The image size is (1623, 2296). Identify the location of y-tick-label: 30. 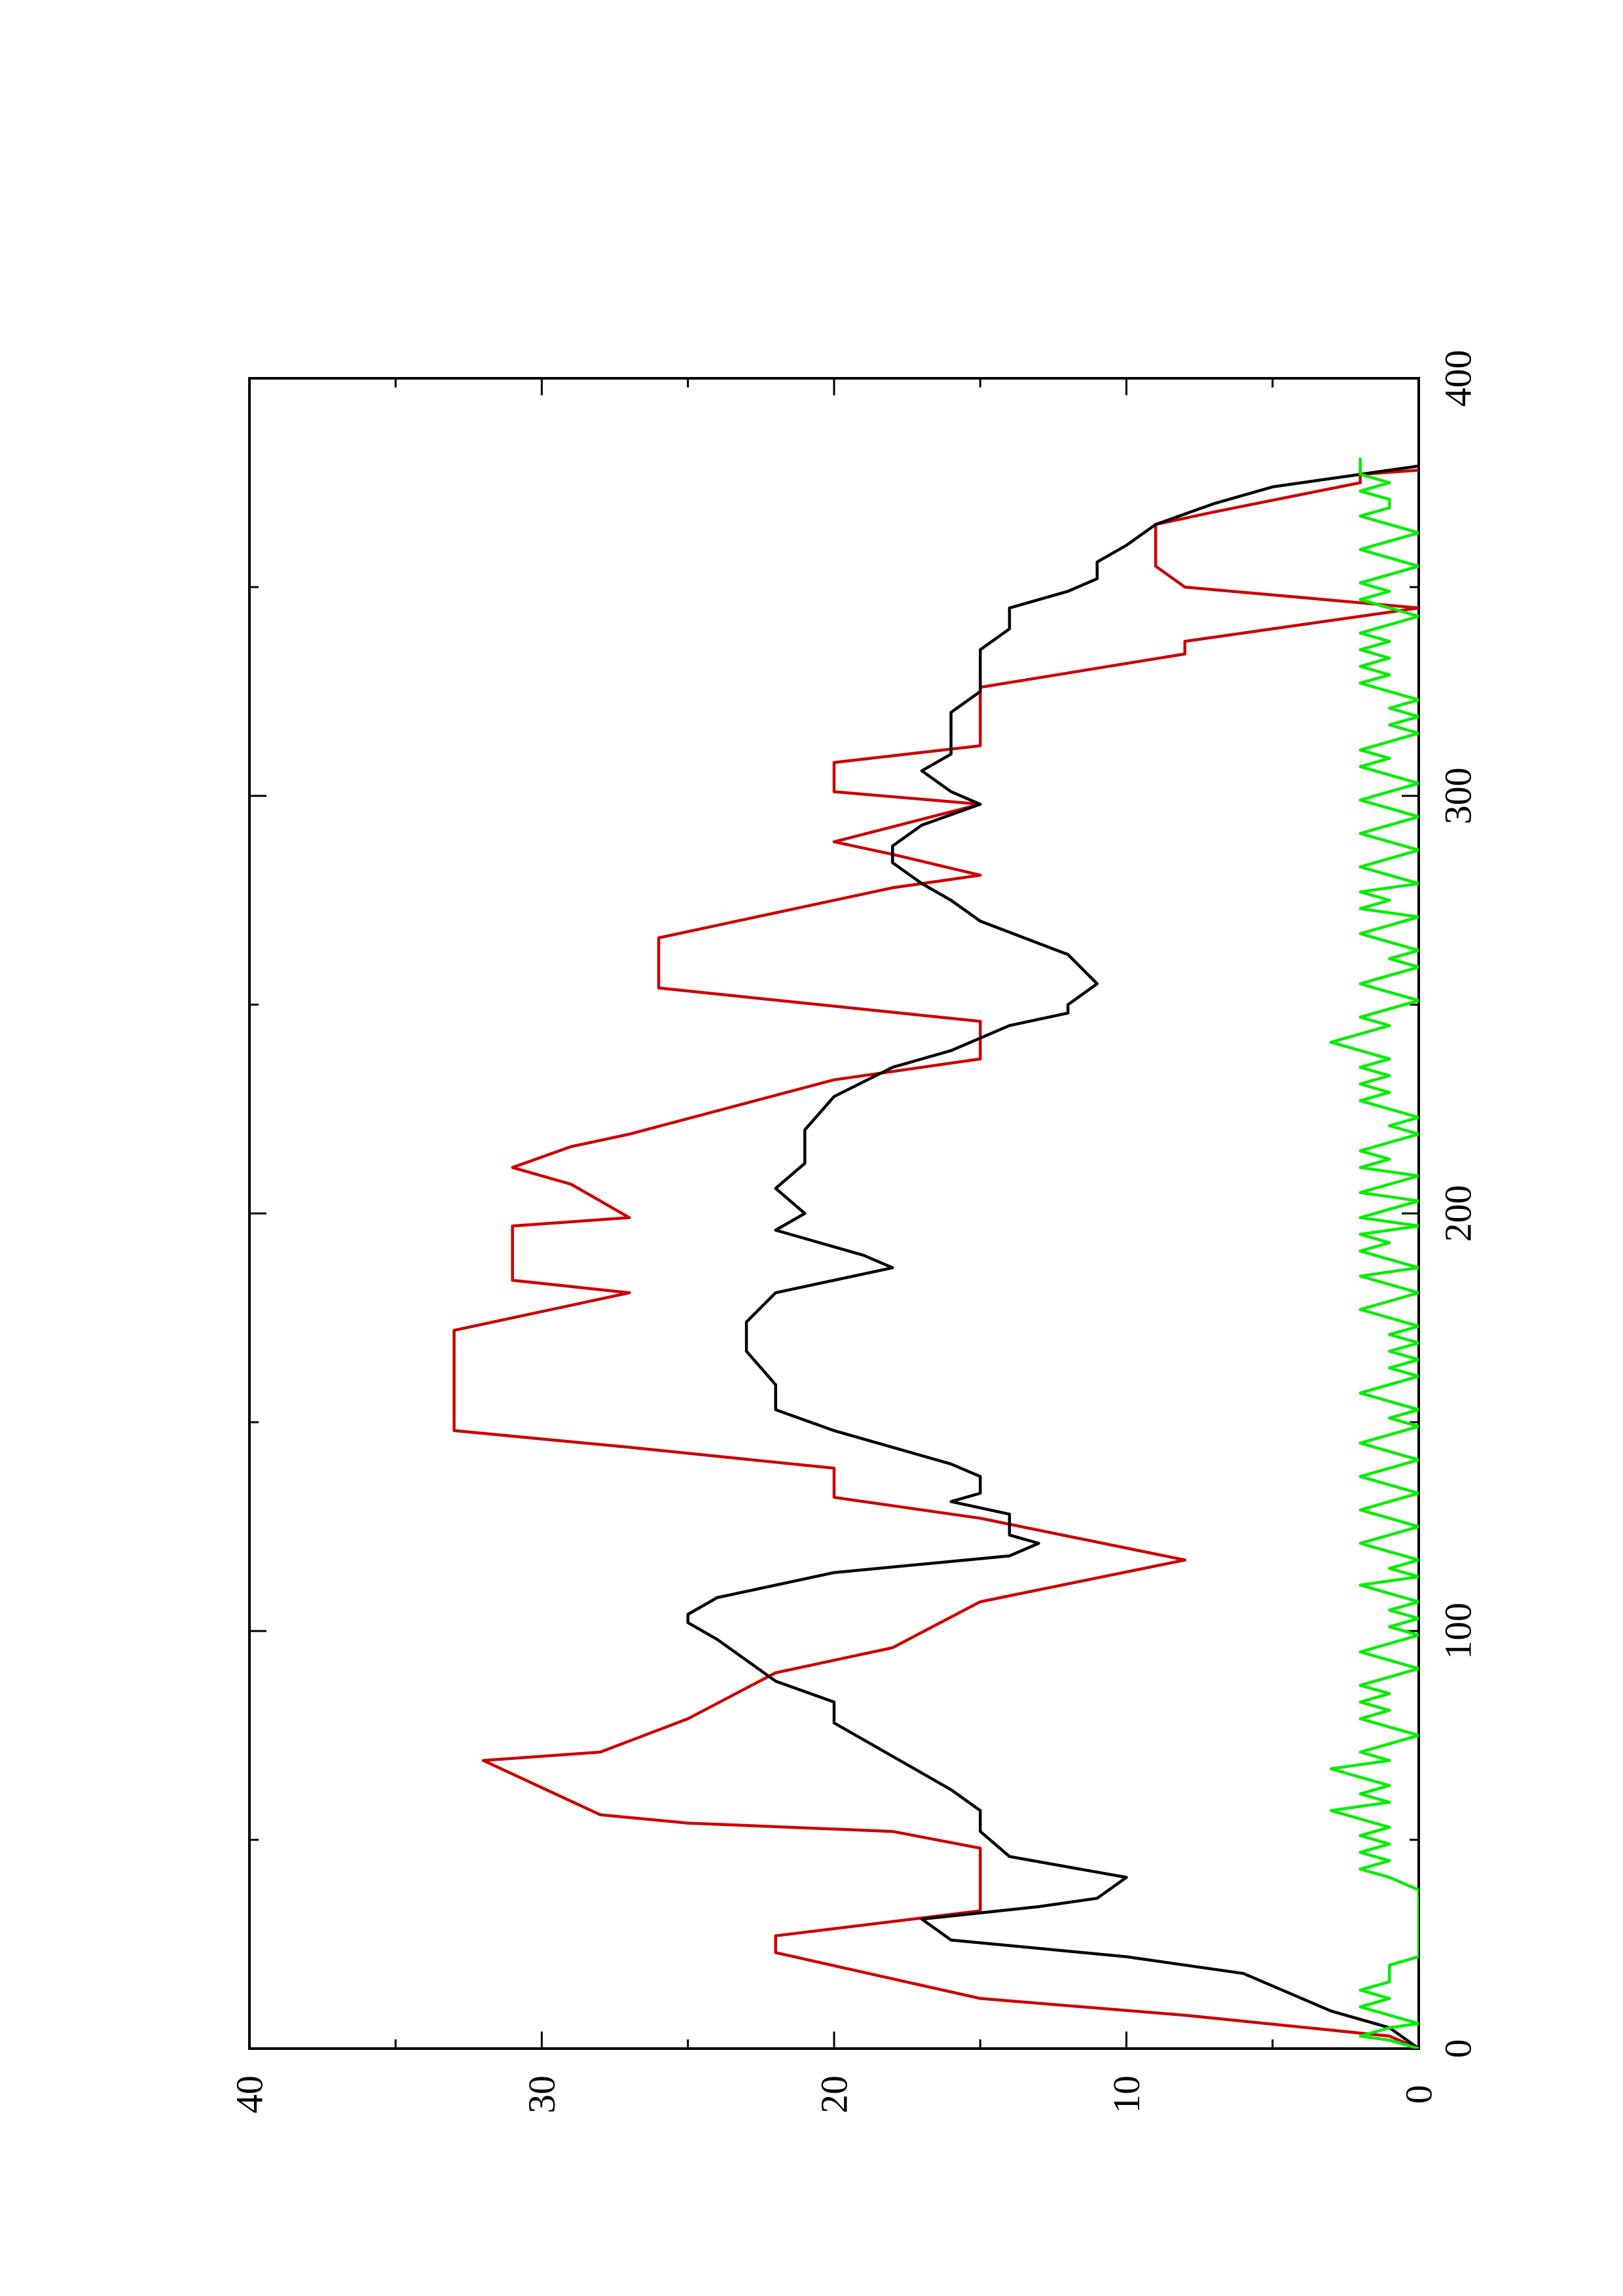
(541, 2094).